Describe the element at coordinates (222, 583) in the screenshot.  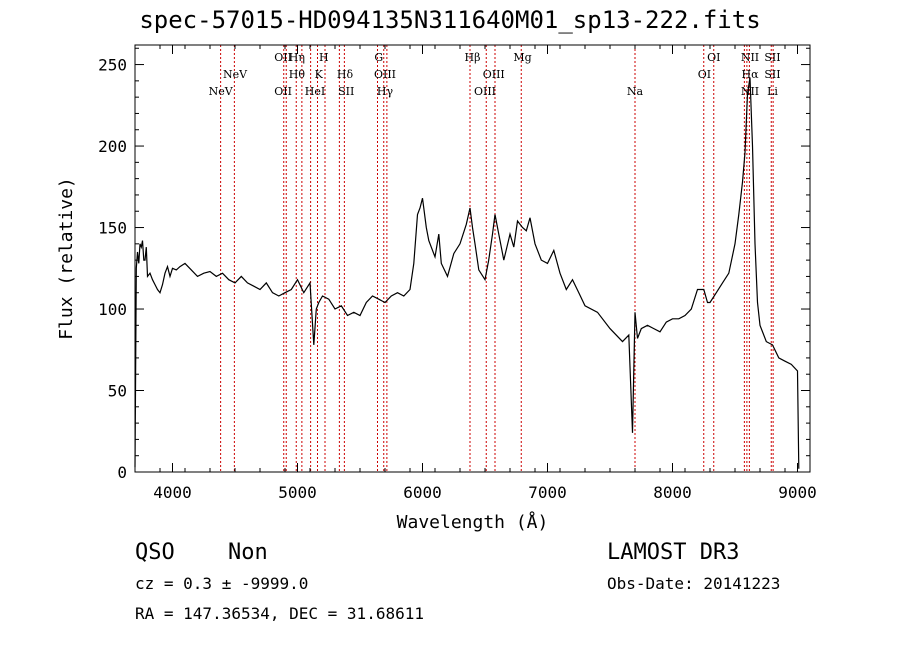
I see `redshift-text: cz = 0.3 ± -9999.0` at that location.